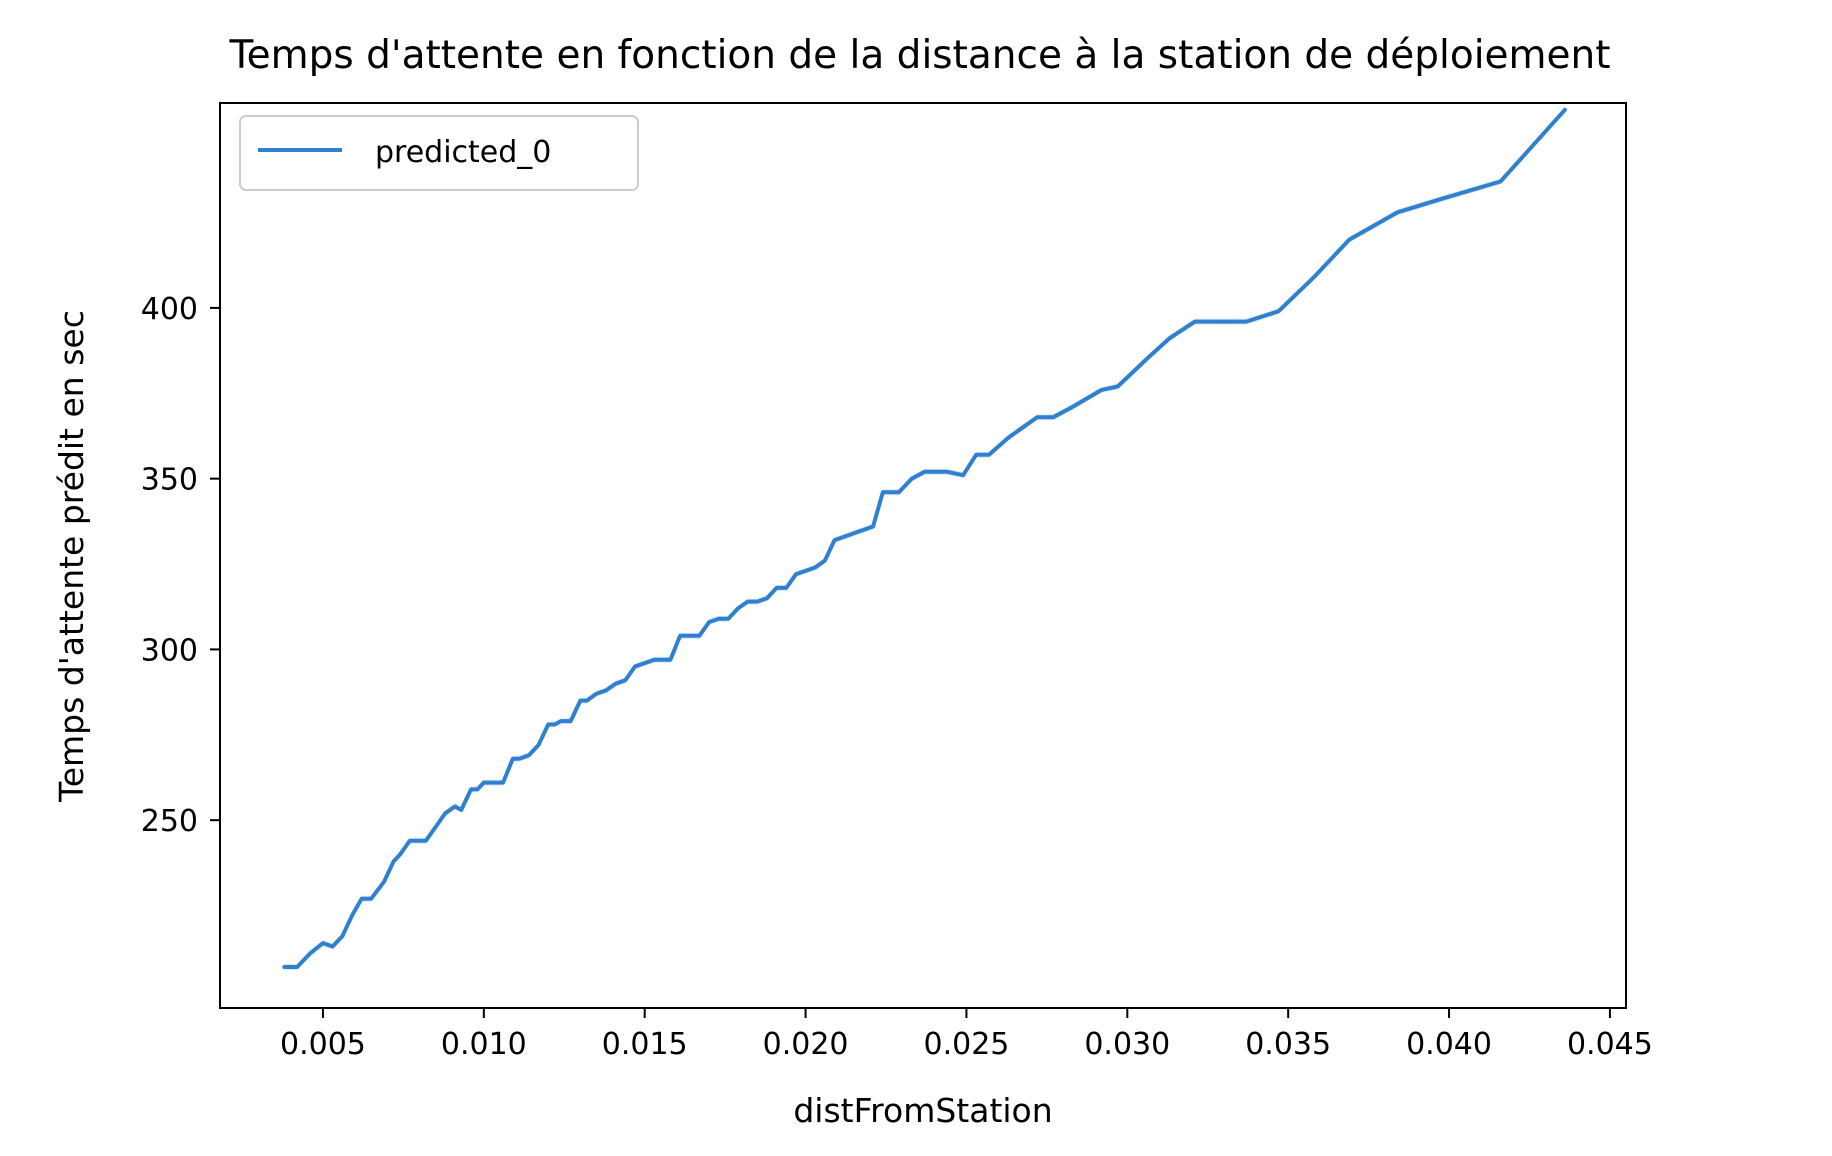  Describe the element at coordinates (463, 152) in the screenshot. I see `legend-label-series-0: predicted_0` at that location.